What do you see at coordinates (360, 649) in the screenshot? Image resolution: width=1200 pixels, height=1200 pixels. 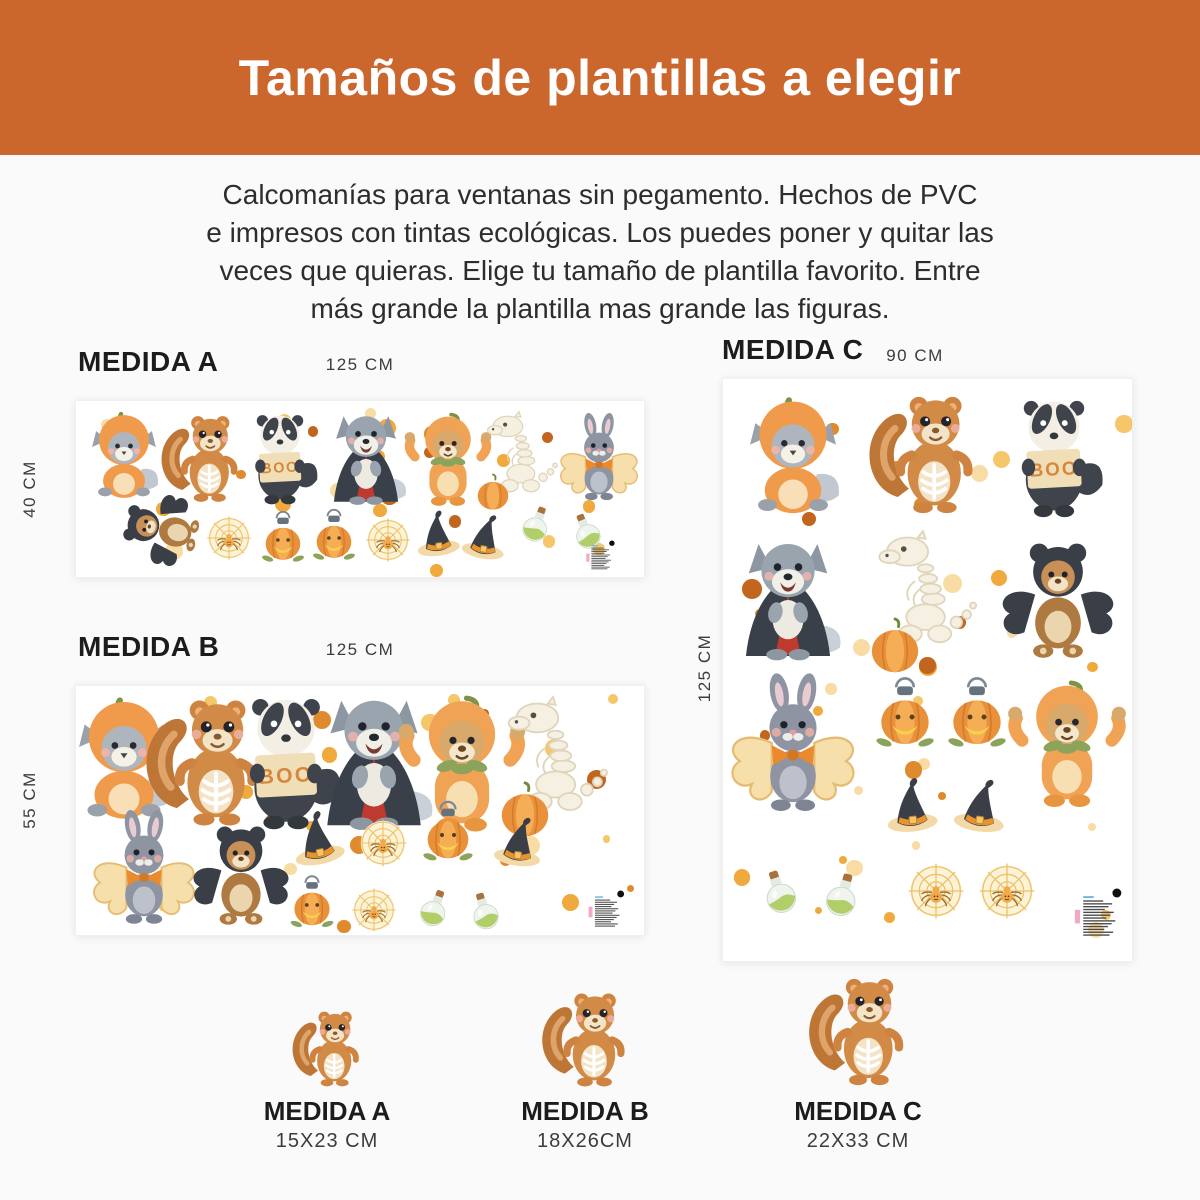 I see `panel-b-width-label: 125 CM` at bounding box center [360, 649].